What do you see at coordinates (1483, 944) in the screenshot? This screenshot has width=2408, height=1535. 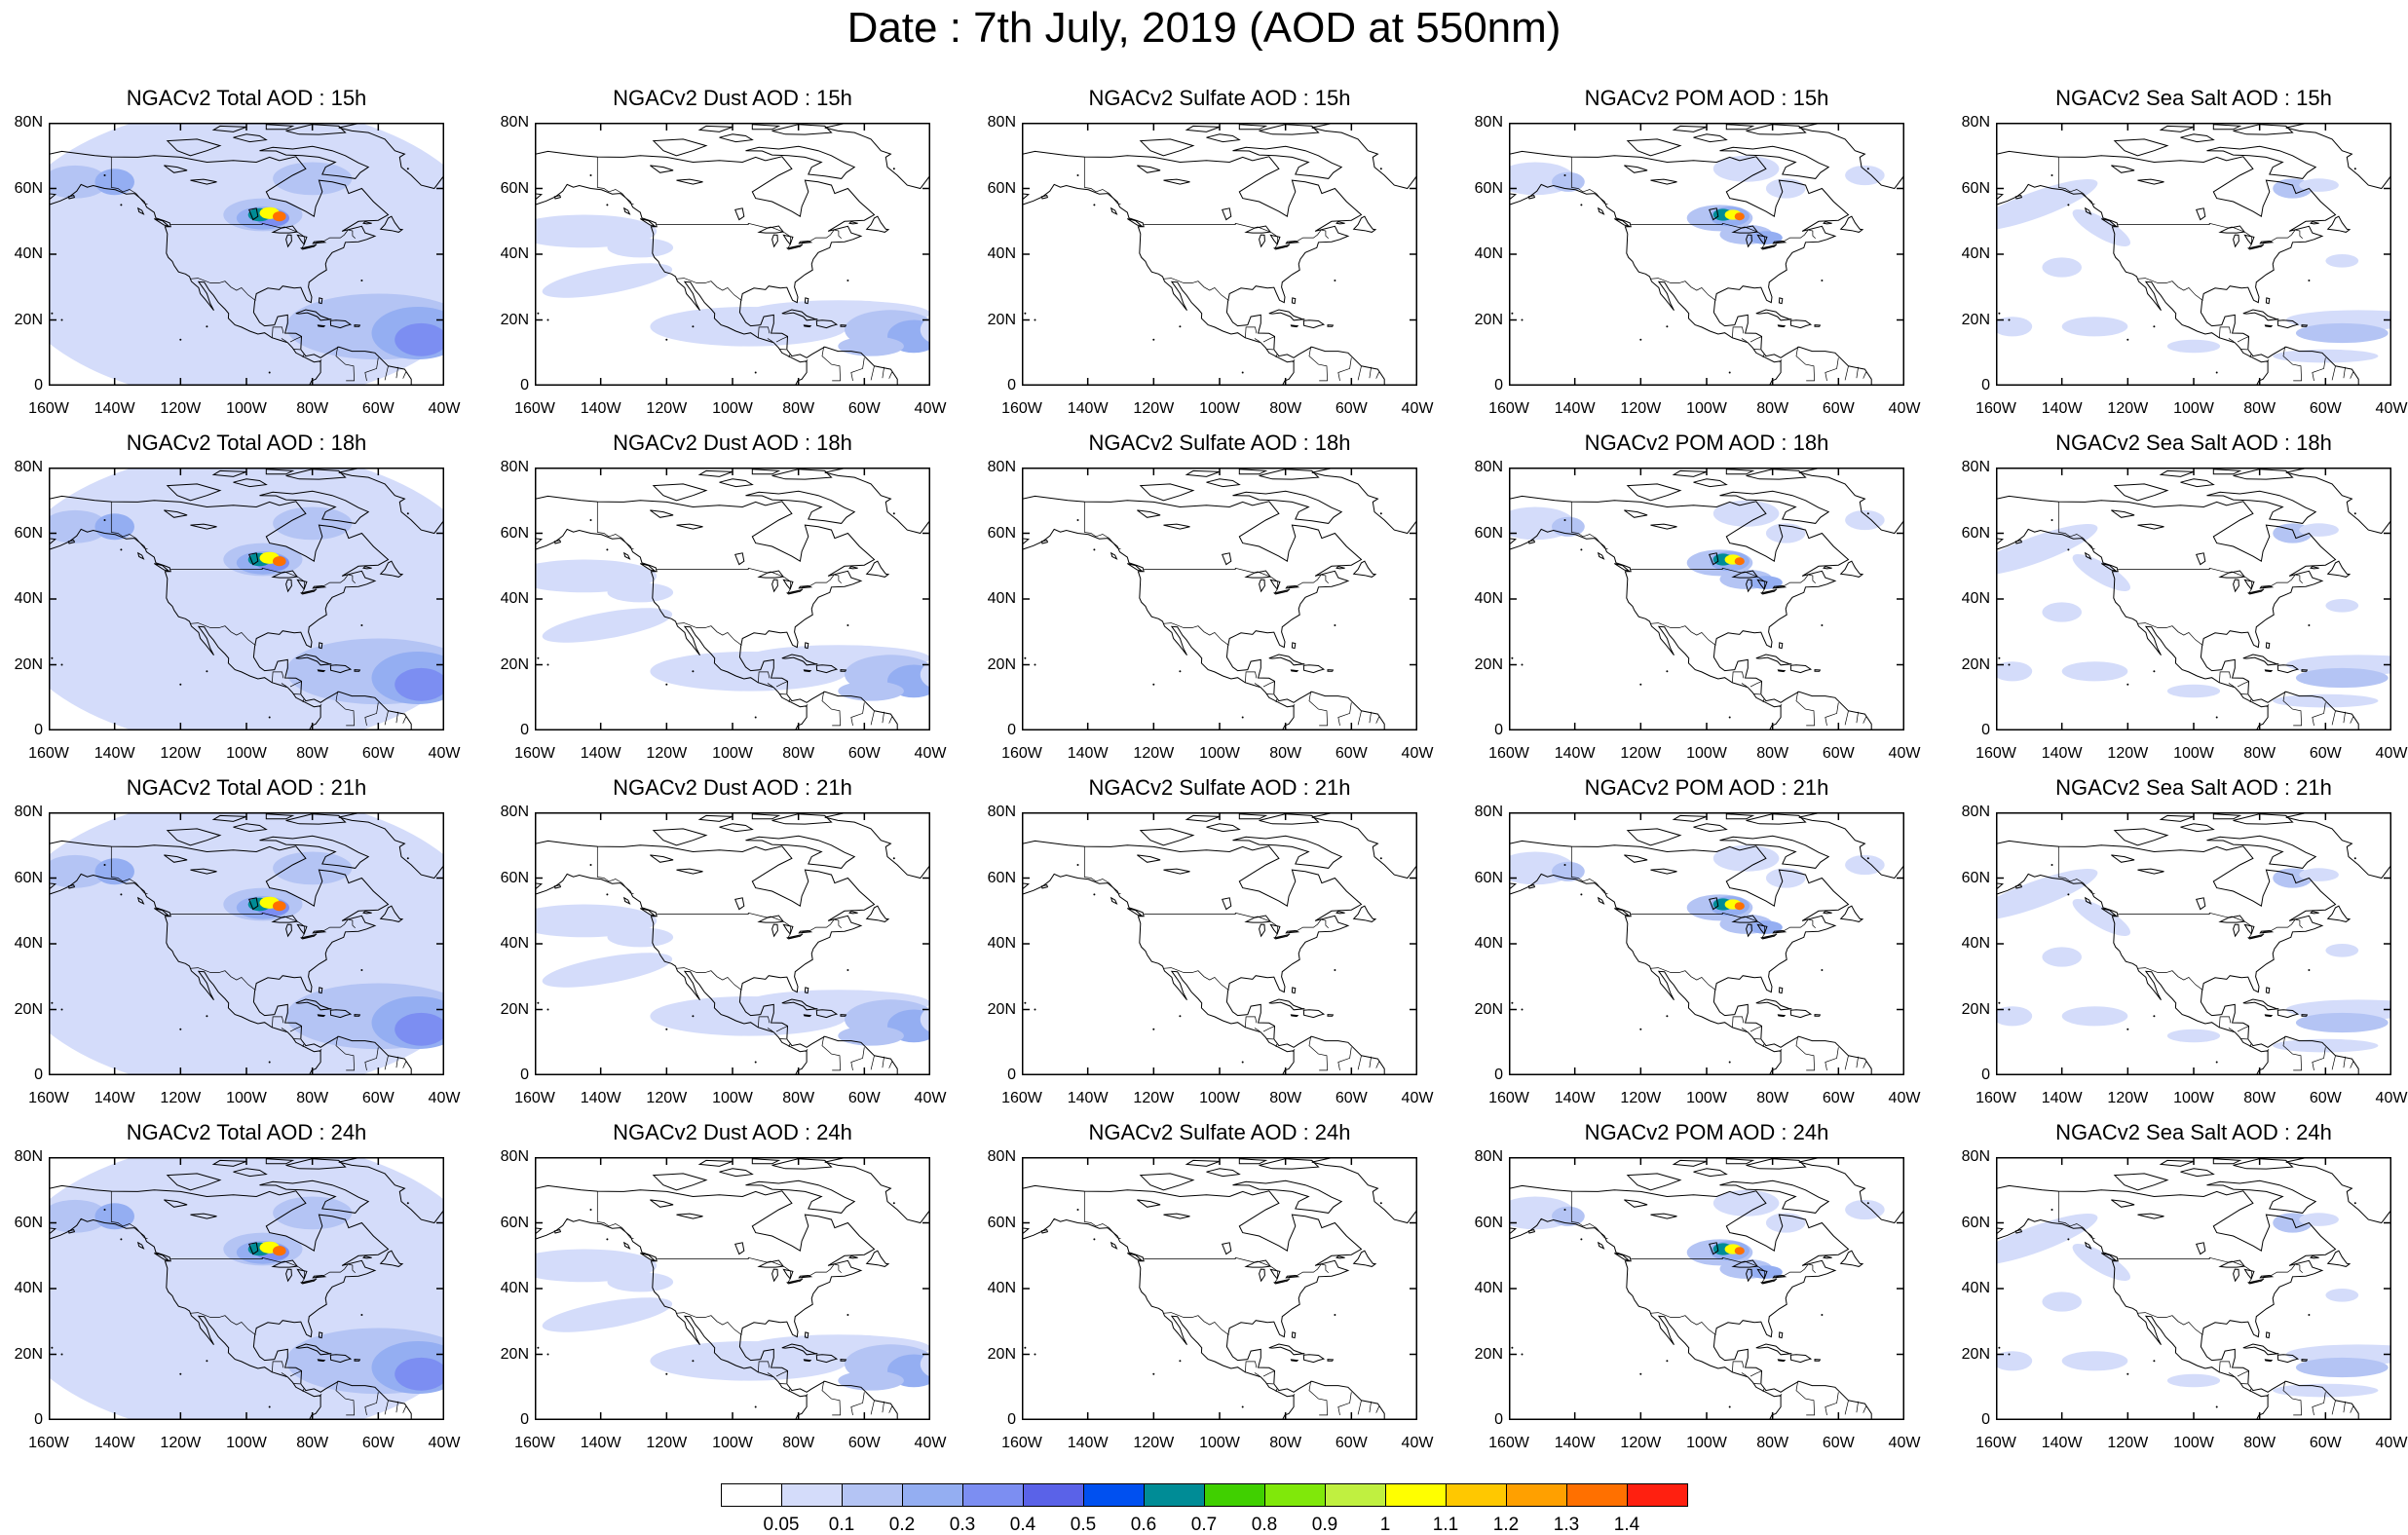 I see `lat-tick-label: 40N` at bounding box center [1483, 944].